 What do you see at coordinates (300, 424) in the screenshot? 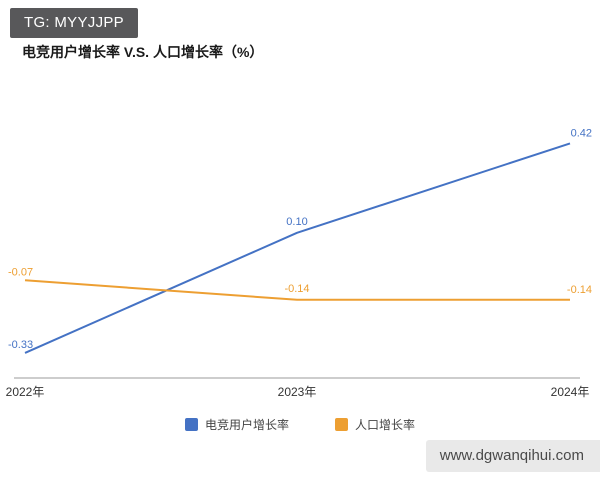
I see `chart-legend: 电竞用户增长率 人口增长率` at bounding box center [300, 424].